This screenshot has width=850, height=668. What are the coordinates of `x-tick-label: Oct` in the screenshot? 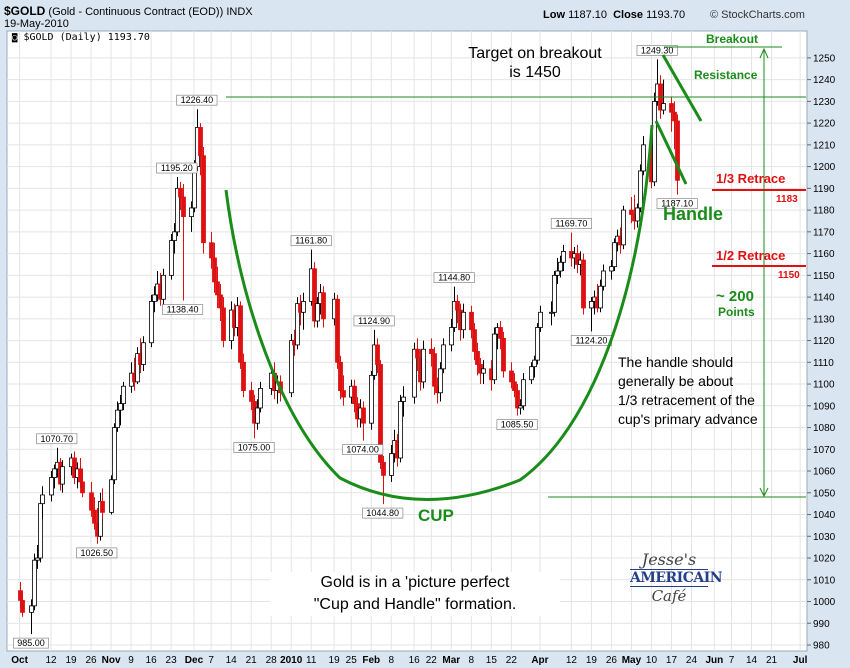 It's located at (19, 660).